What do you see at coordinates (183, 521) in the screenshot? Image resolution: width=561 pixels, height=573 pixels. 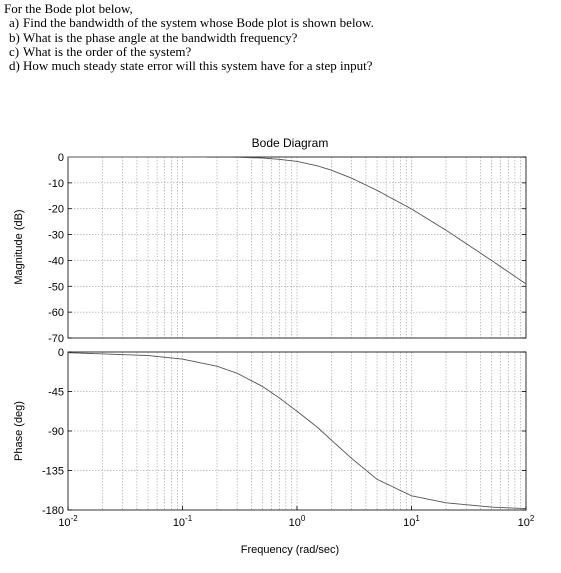 I see `x-tick-label: 10⁻¹` at bounding box center [183, 521].